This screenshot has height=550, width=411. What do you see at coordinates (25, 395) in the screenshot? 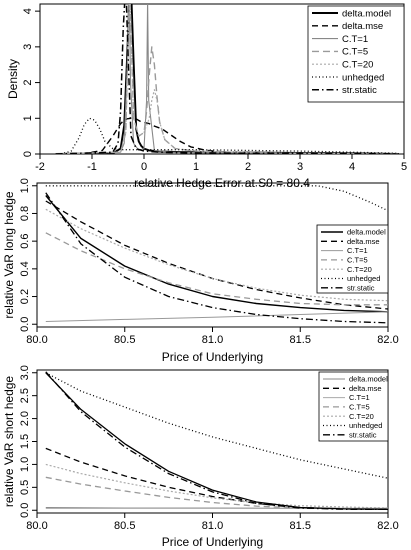
I see `y-tick-label: 2.5` at bounding box center [25, 395].